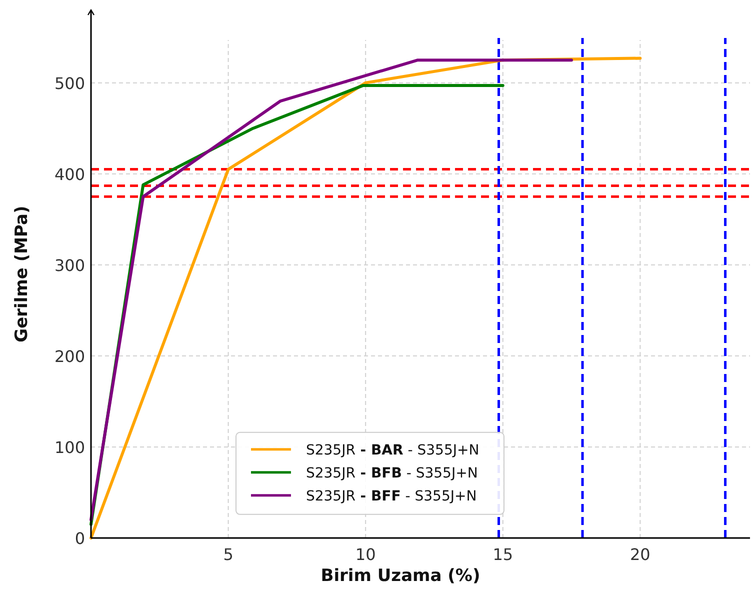 This screenshot has width=753, height=589. What do you see at coordinates (69, 356) in the screenshot?
I see `y-tick-label: 200` at bounding box center [69, 356].